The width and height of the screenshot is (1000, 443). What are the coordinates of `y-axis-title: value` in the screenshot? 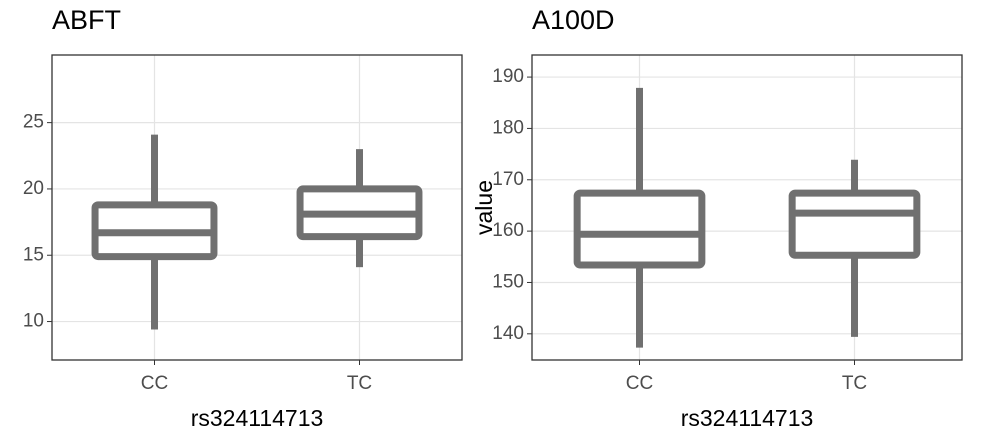 It's located at (484, 207).